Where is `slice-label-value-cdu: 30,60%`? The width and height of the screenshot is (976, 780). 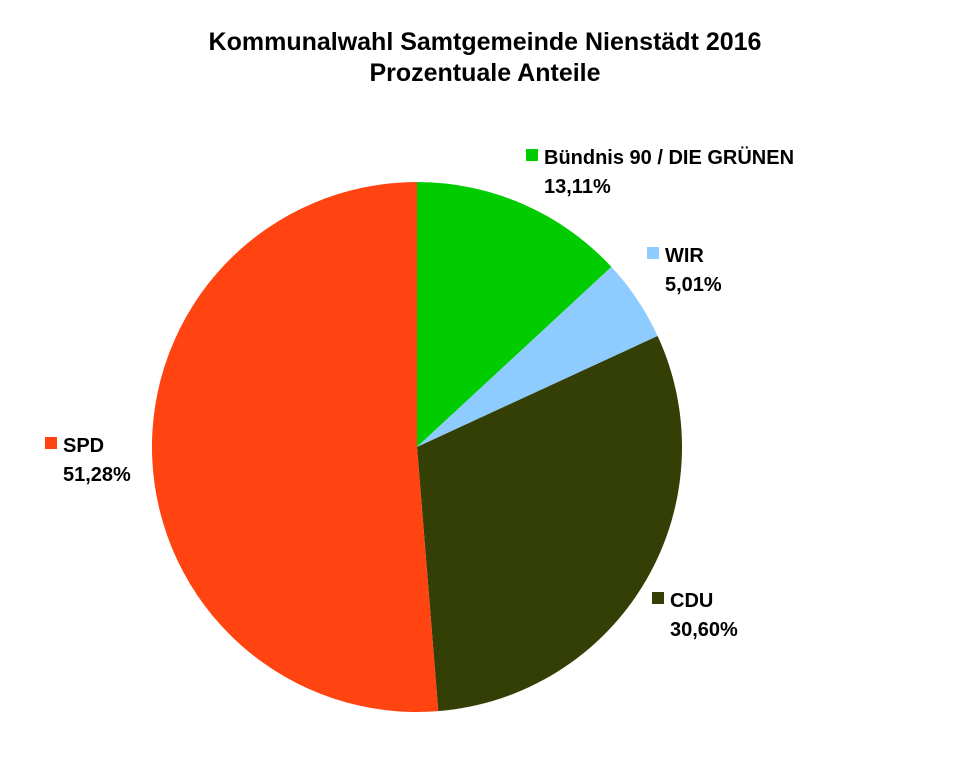 slice-label-value-cdu: 30,60% is located at coordinates (704, 630).